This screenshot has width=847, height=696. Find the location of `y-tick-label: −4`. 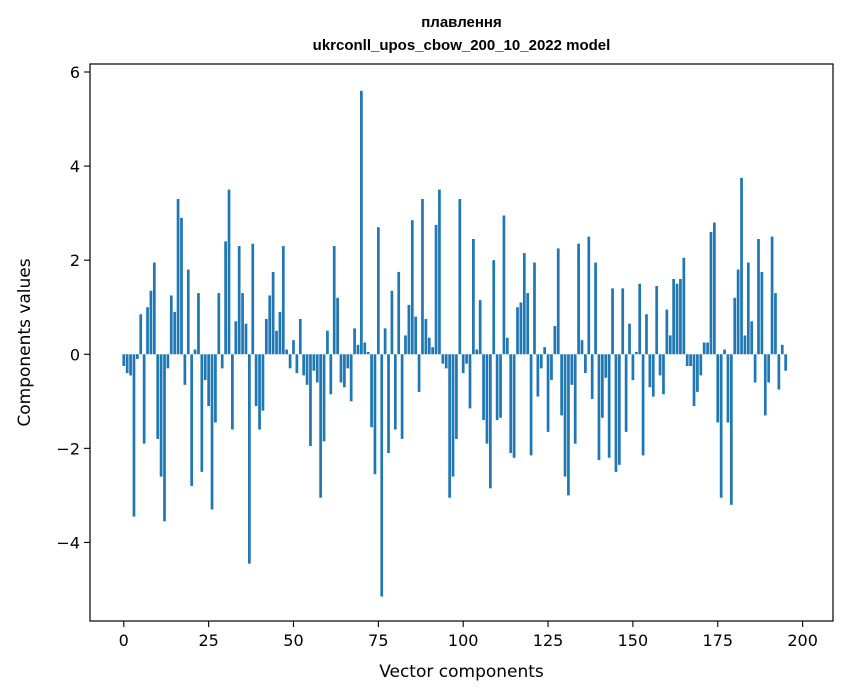

y-tick-label: −4 is located at coordinates (68, 542).